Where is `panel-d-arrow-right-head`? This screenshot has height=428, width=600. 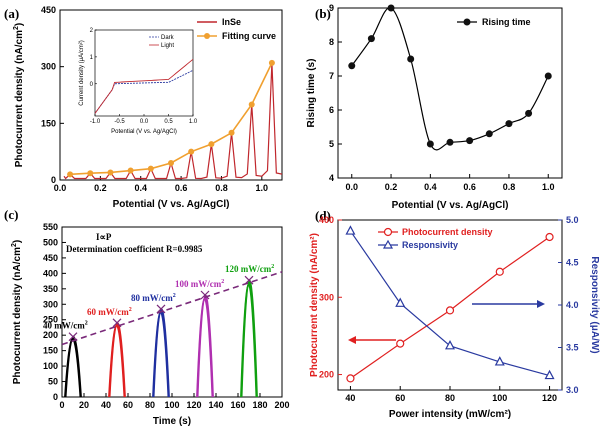 panel-d-arrow-right-head is located at coordinates (541, 304).